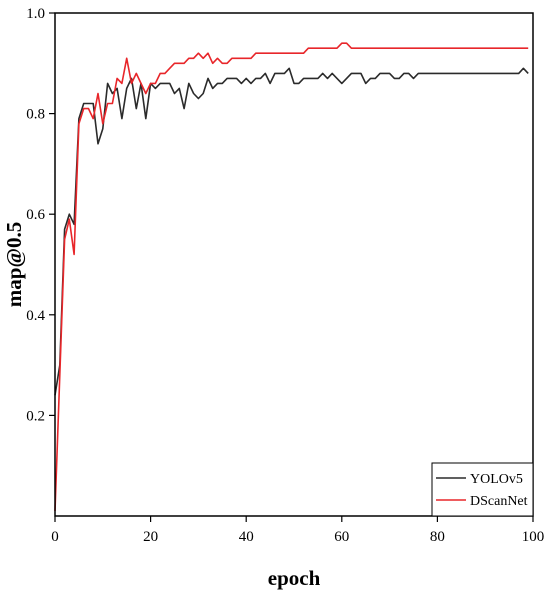  I want to click on y-tick-label: 0.8, so click(35, 115).